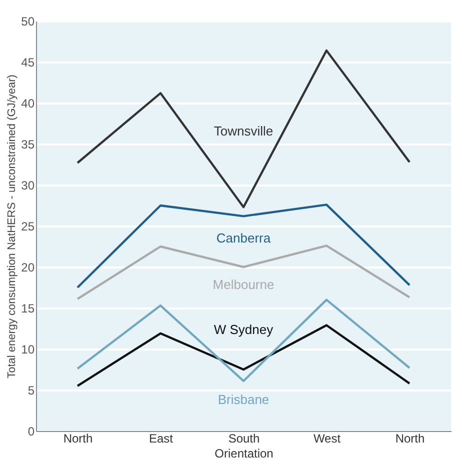 Image resolution: width=461 pixels, height=464 pixels. What do you see at coordinates (28, 267) in the screenshot?
I see `y-tick-label: 20` at bounding box center [28, 267].